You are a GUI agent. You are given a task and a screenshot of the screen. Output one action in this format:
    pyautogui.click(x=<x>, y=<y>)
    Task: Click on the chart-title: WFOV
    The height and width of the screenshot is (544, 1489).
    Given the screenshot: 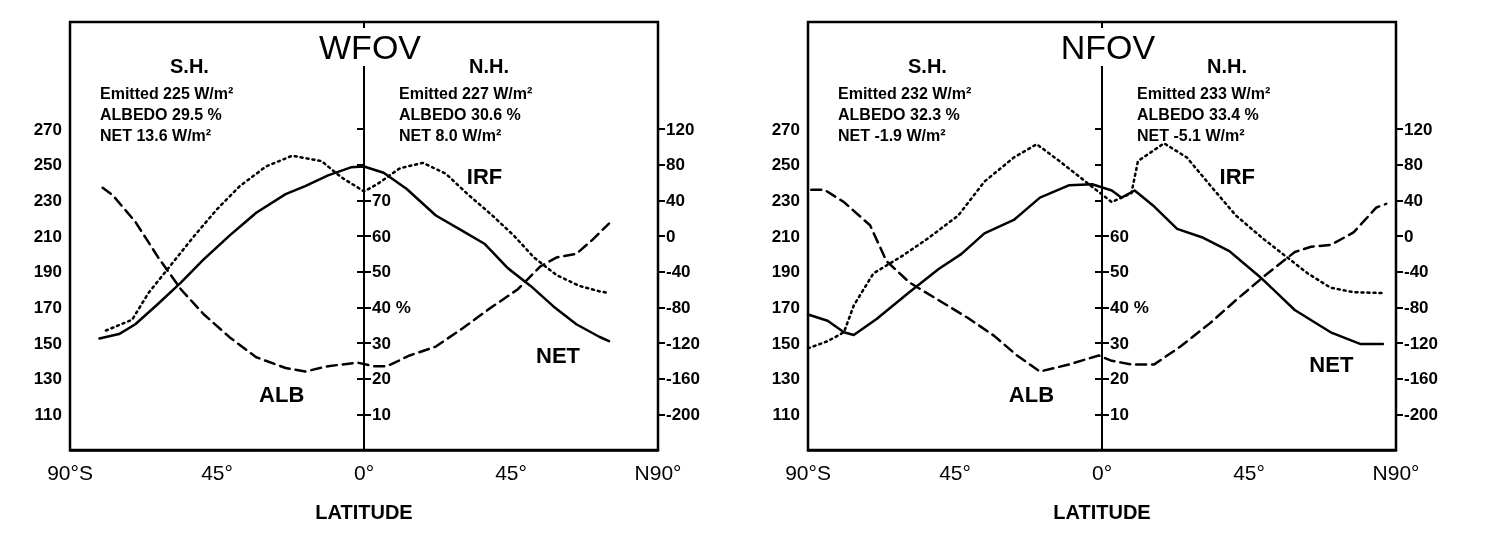 What is the action you would take?
    pyautogui.click(x=370, y=47)
    